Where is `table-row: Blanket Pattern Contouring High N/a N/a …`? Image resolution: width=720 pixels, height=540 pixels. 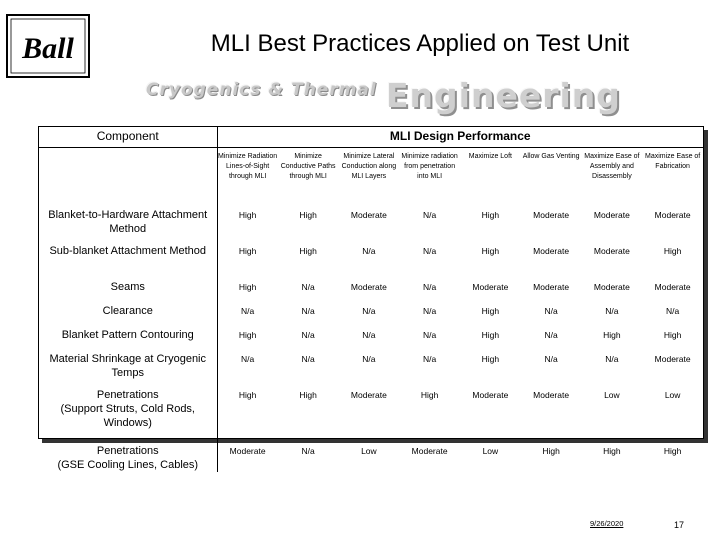
table-row: Blanket Pattern Contouring High N/a N/a … is located at coordinates (371, 338).